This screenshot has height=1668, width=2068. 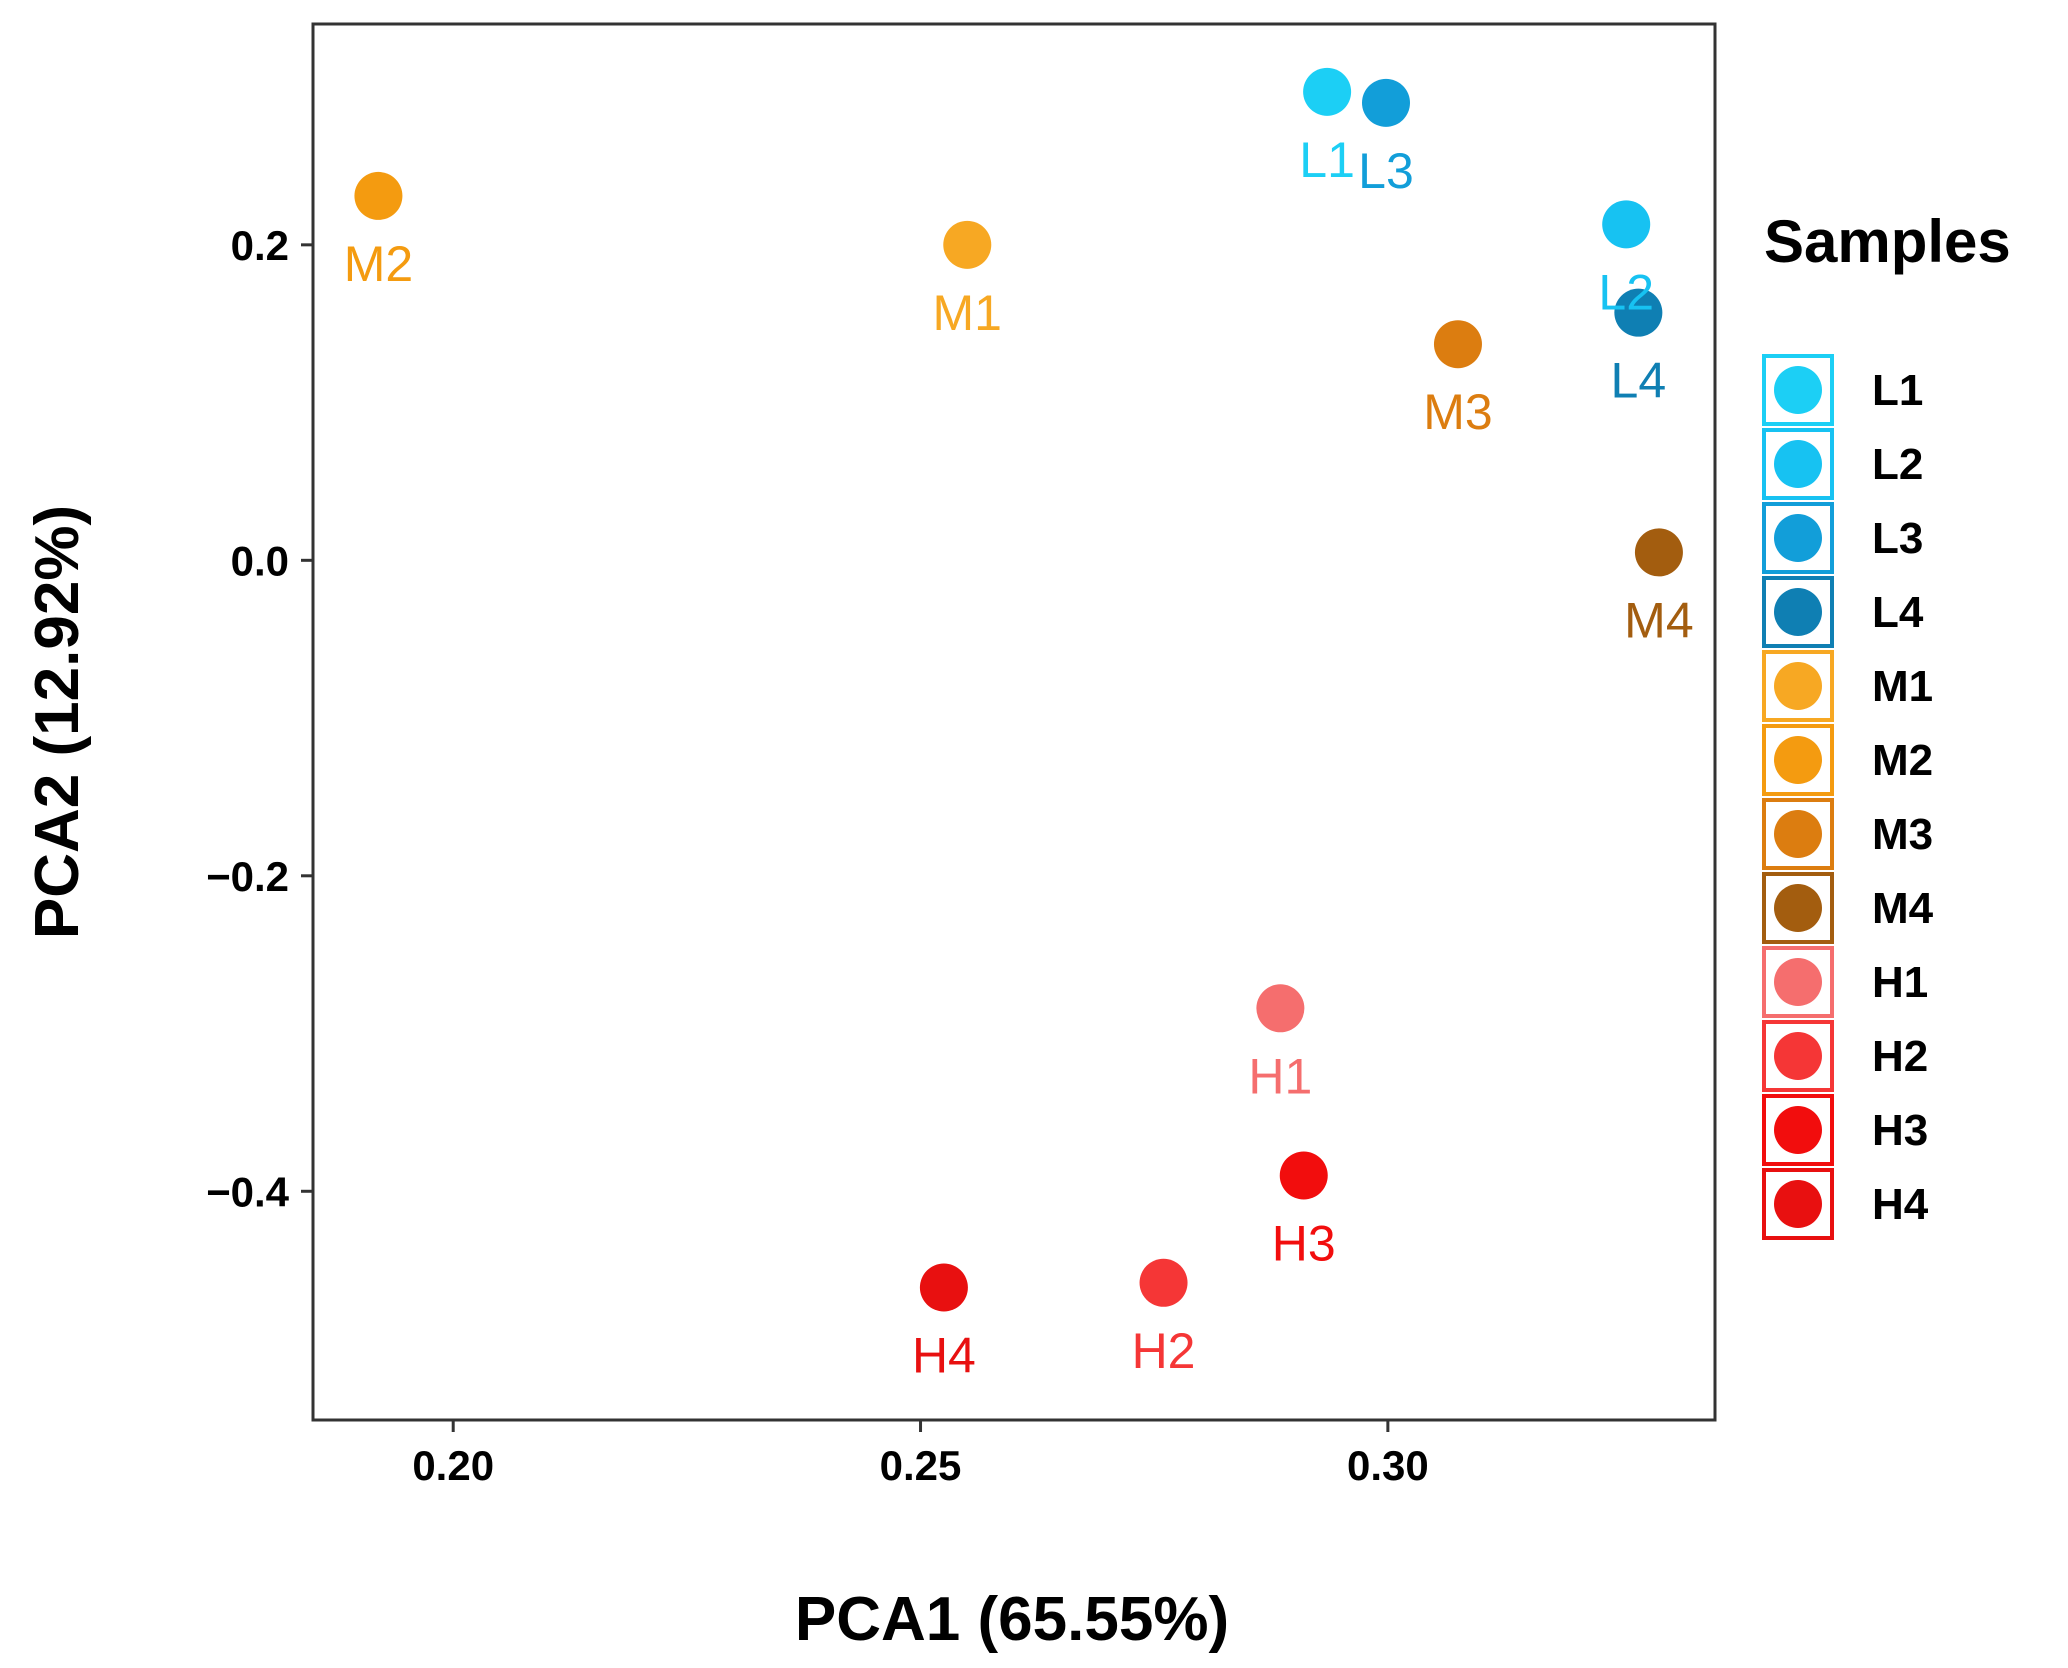 I want to click on y-axis-title: PCA2 (12.92%), so click(x=57, y=722).